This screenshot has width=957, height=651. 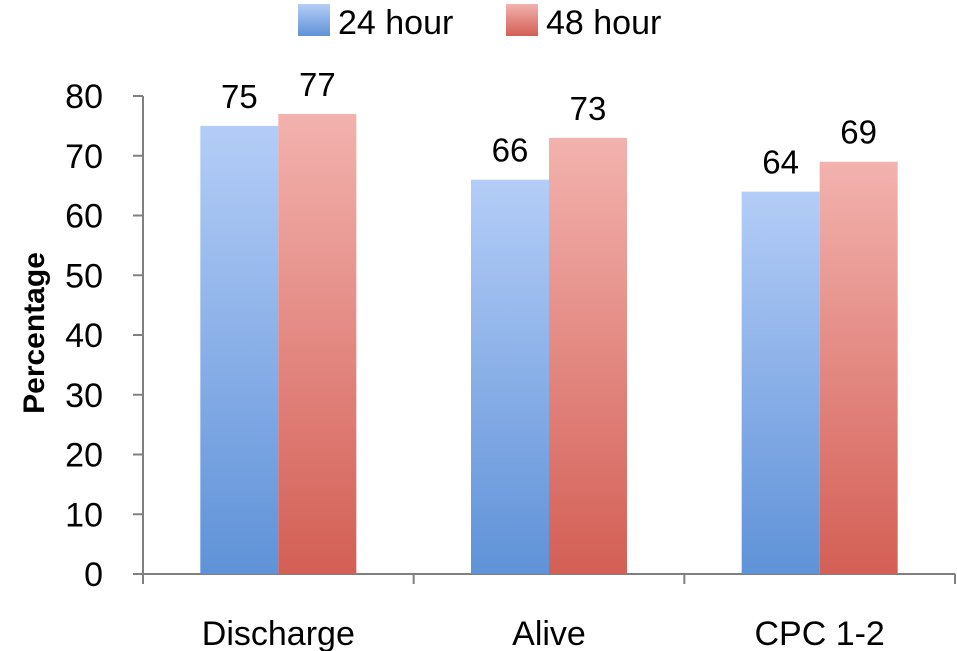 What do you see at coordinates (84, 157) in the screenshot?
I see `y-tick-label: 70` at bounding box center [84, 157].